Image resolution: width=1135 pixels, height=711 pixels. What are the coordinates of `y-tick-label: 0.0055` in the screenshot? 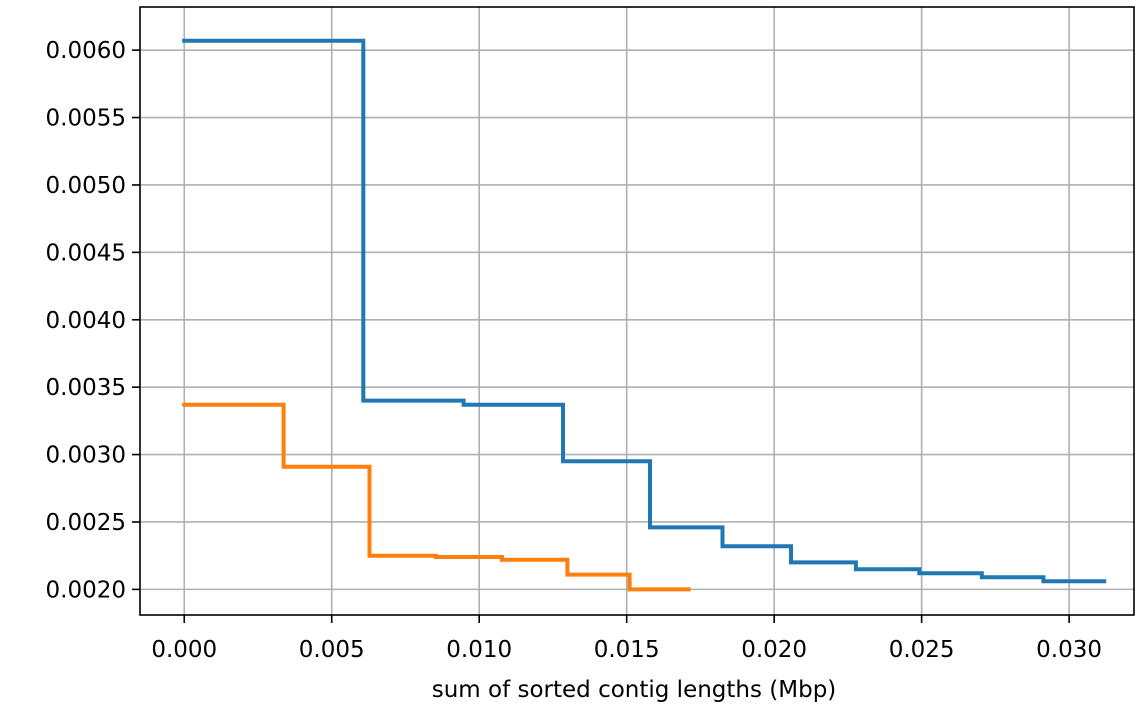 It's located at (86, 119).